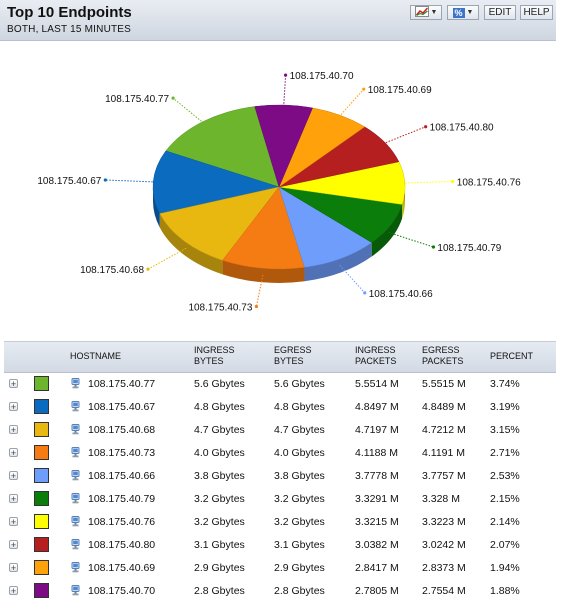  Describe the element at coordinates (512, 356) in the screenshot. I see `col-percent: PERCENT` at that location.